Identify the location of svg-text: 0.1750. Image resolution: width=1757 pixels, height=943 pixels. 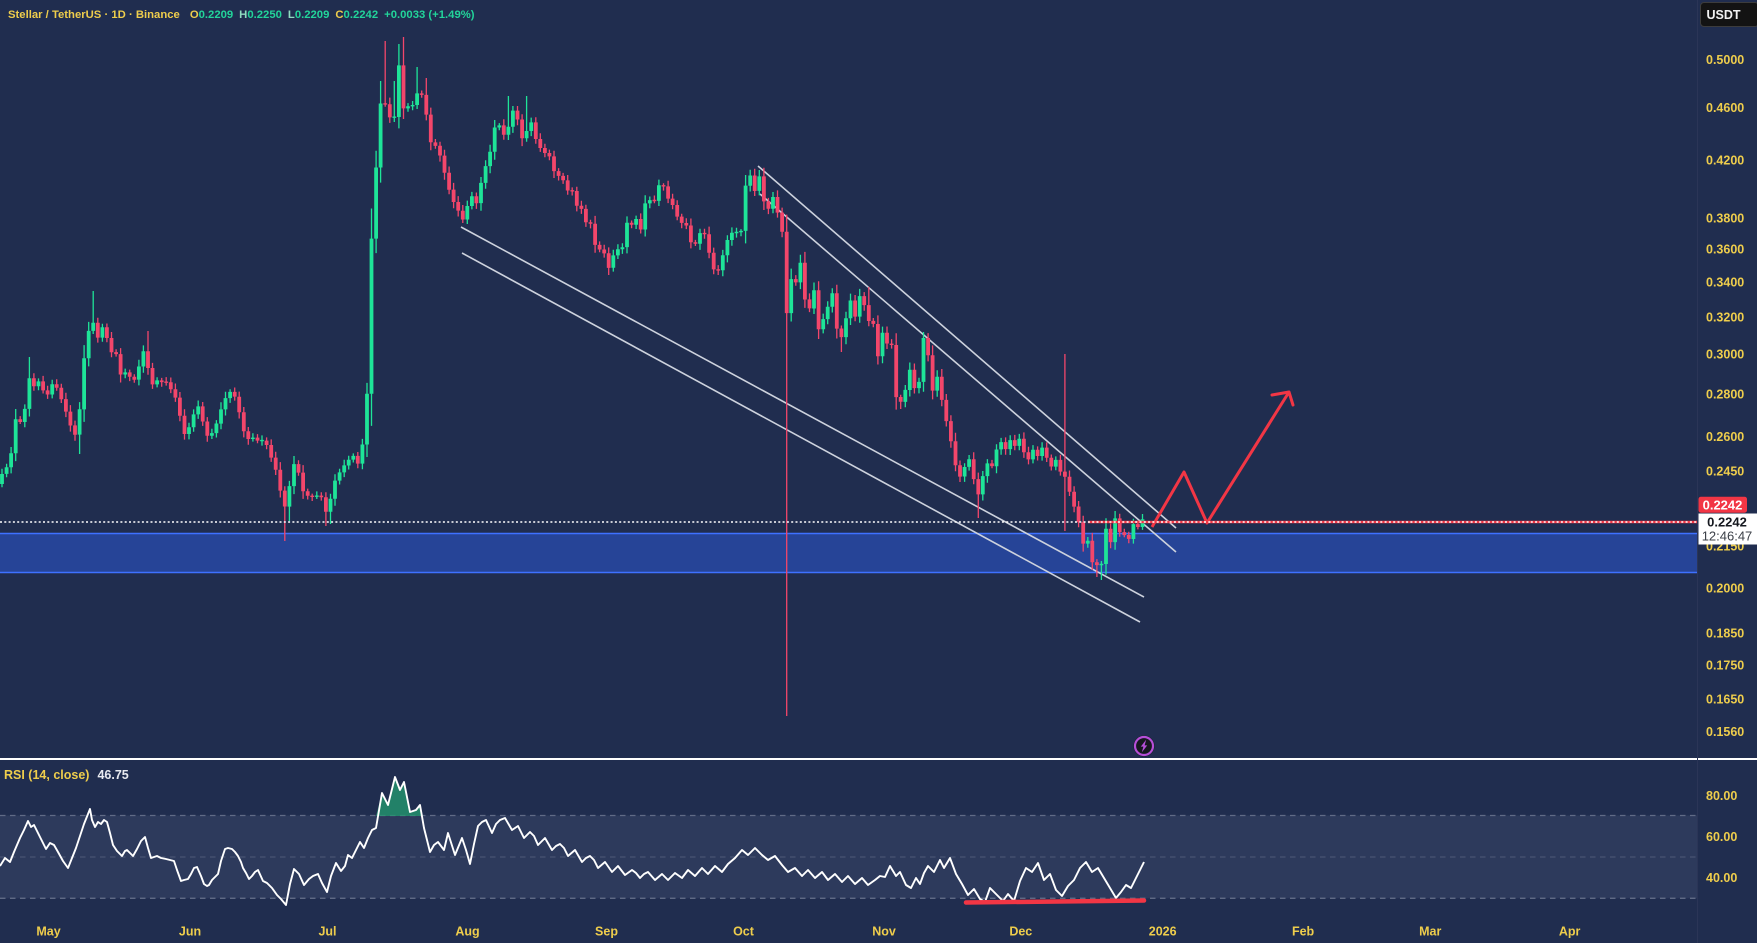
(1725, 665).